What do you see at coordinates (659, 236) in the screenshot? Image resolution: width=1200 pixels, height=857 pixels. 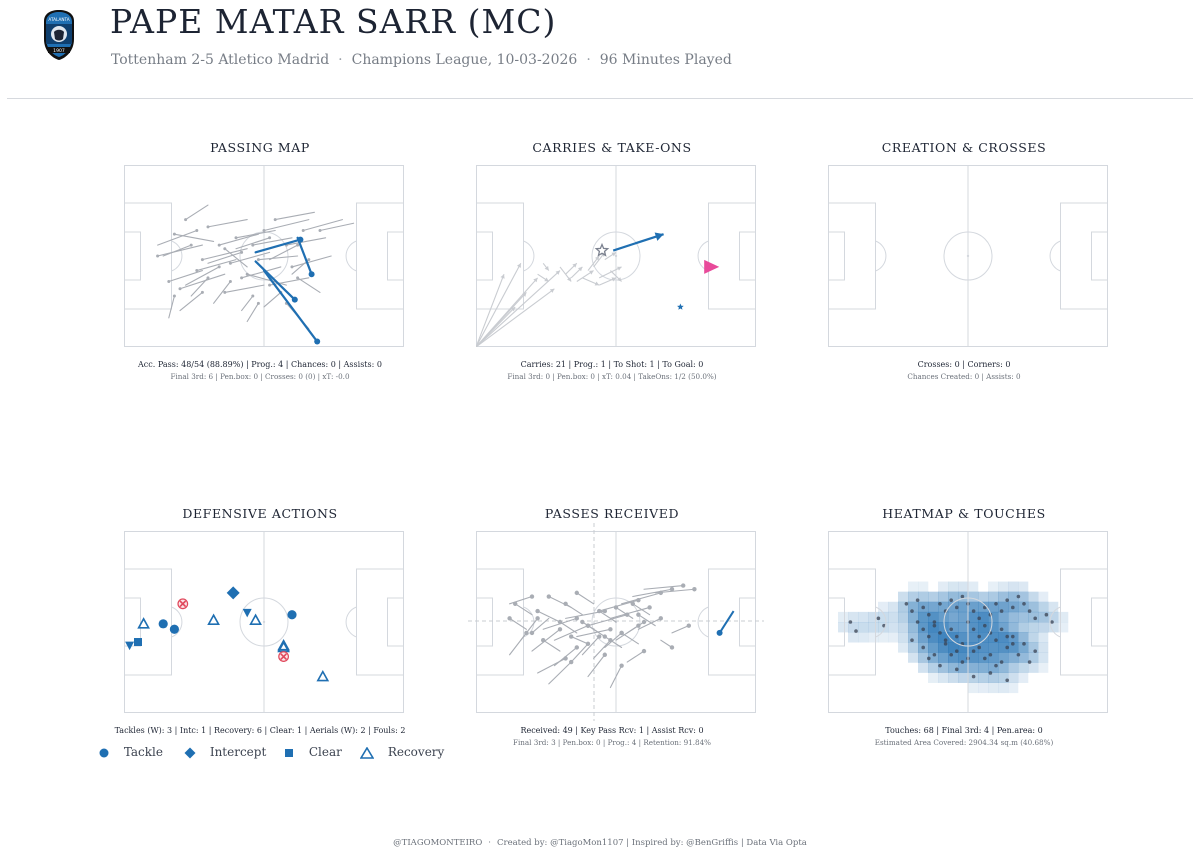 I see `progressive-carry-arrowhead` at bounding box center [659, 236].